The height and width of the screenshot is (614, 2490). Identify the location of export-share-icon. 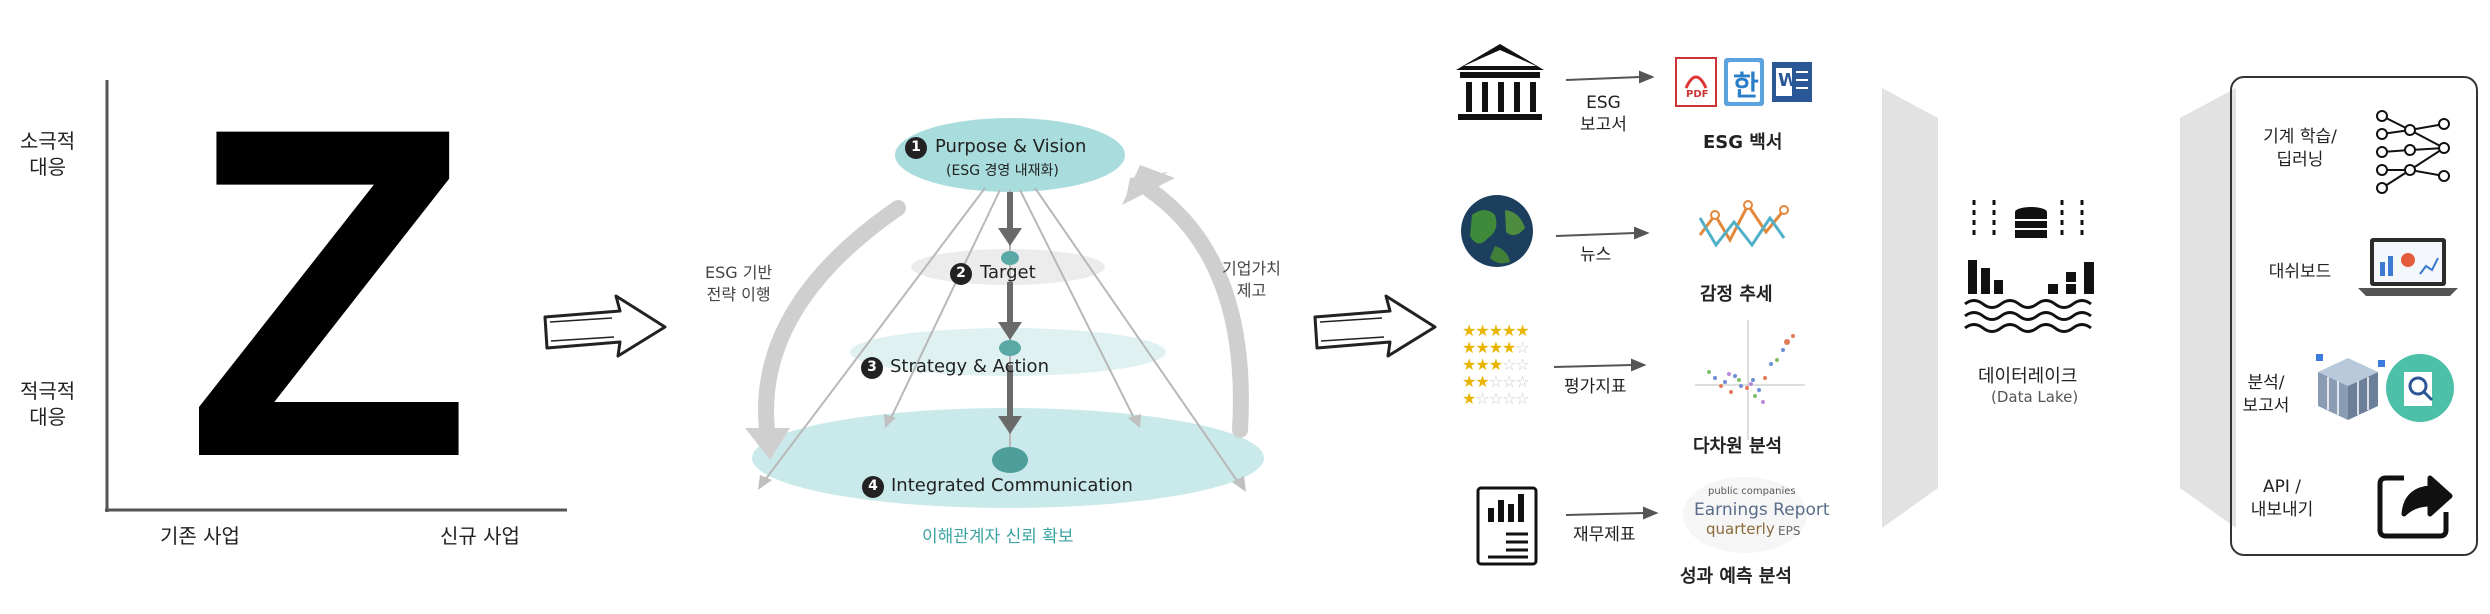
(2415, 507).